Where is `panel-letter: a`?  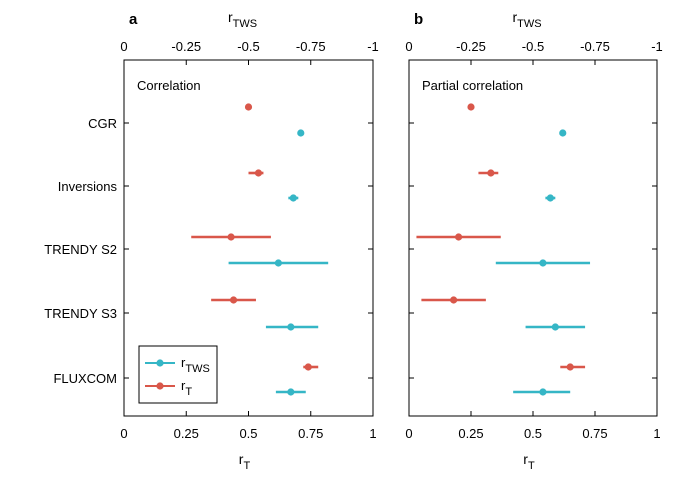
panel-letter: a is located at coordinates (133, 19).